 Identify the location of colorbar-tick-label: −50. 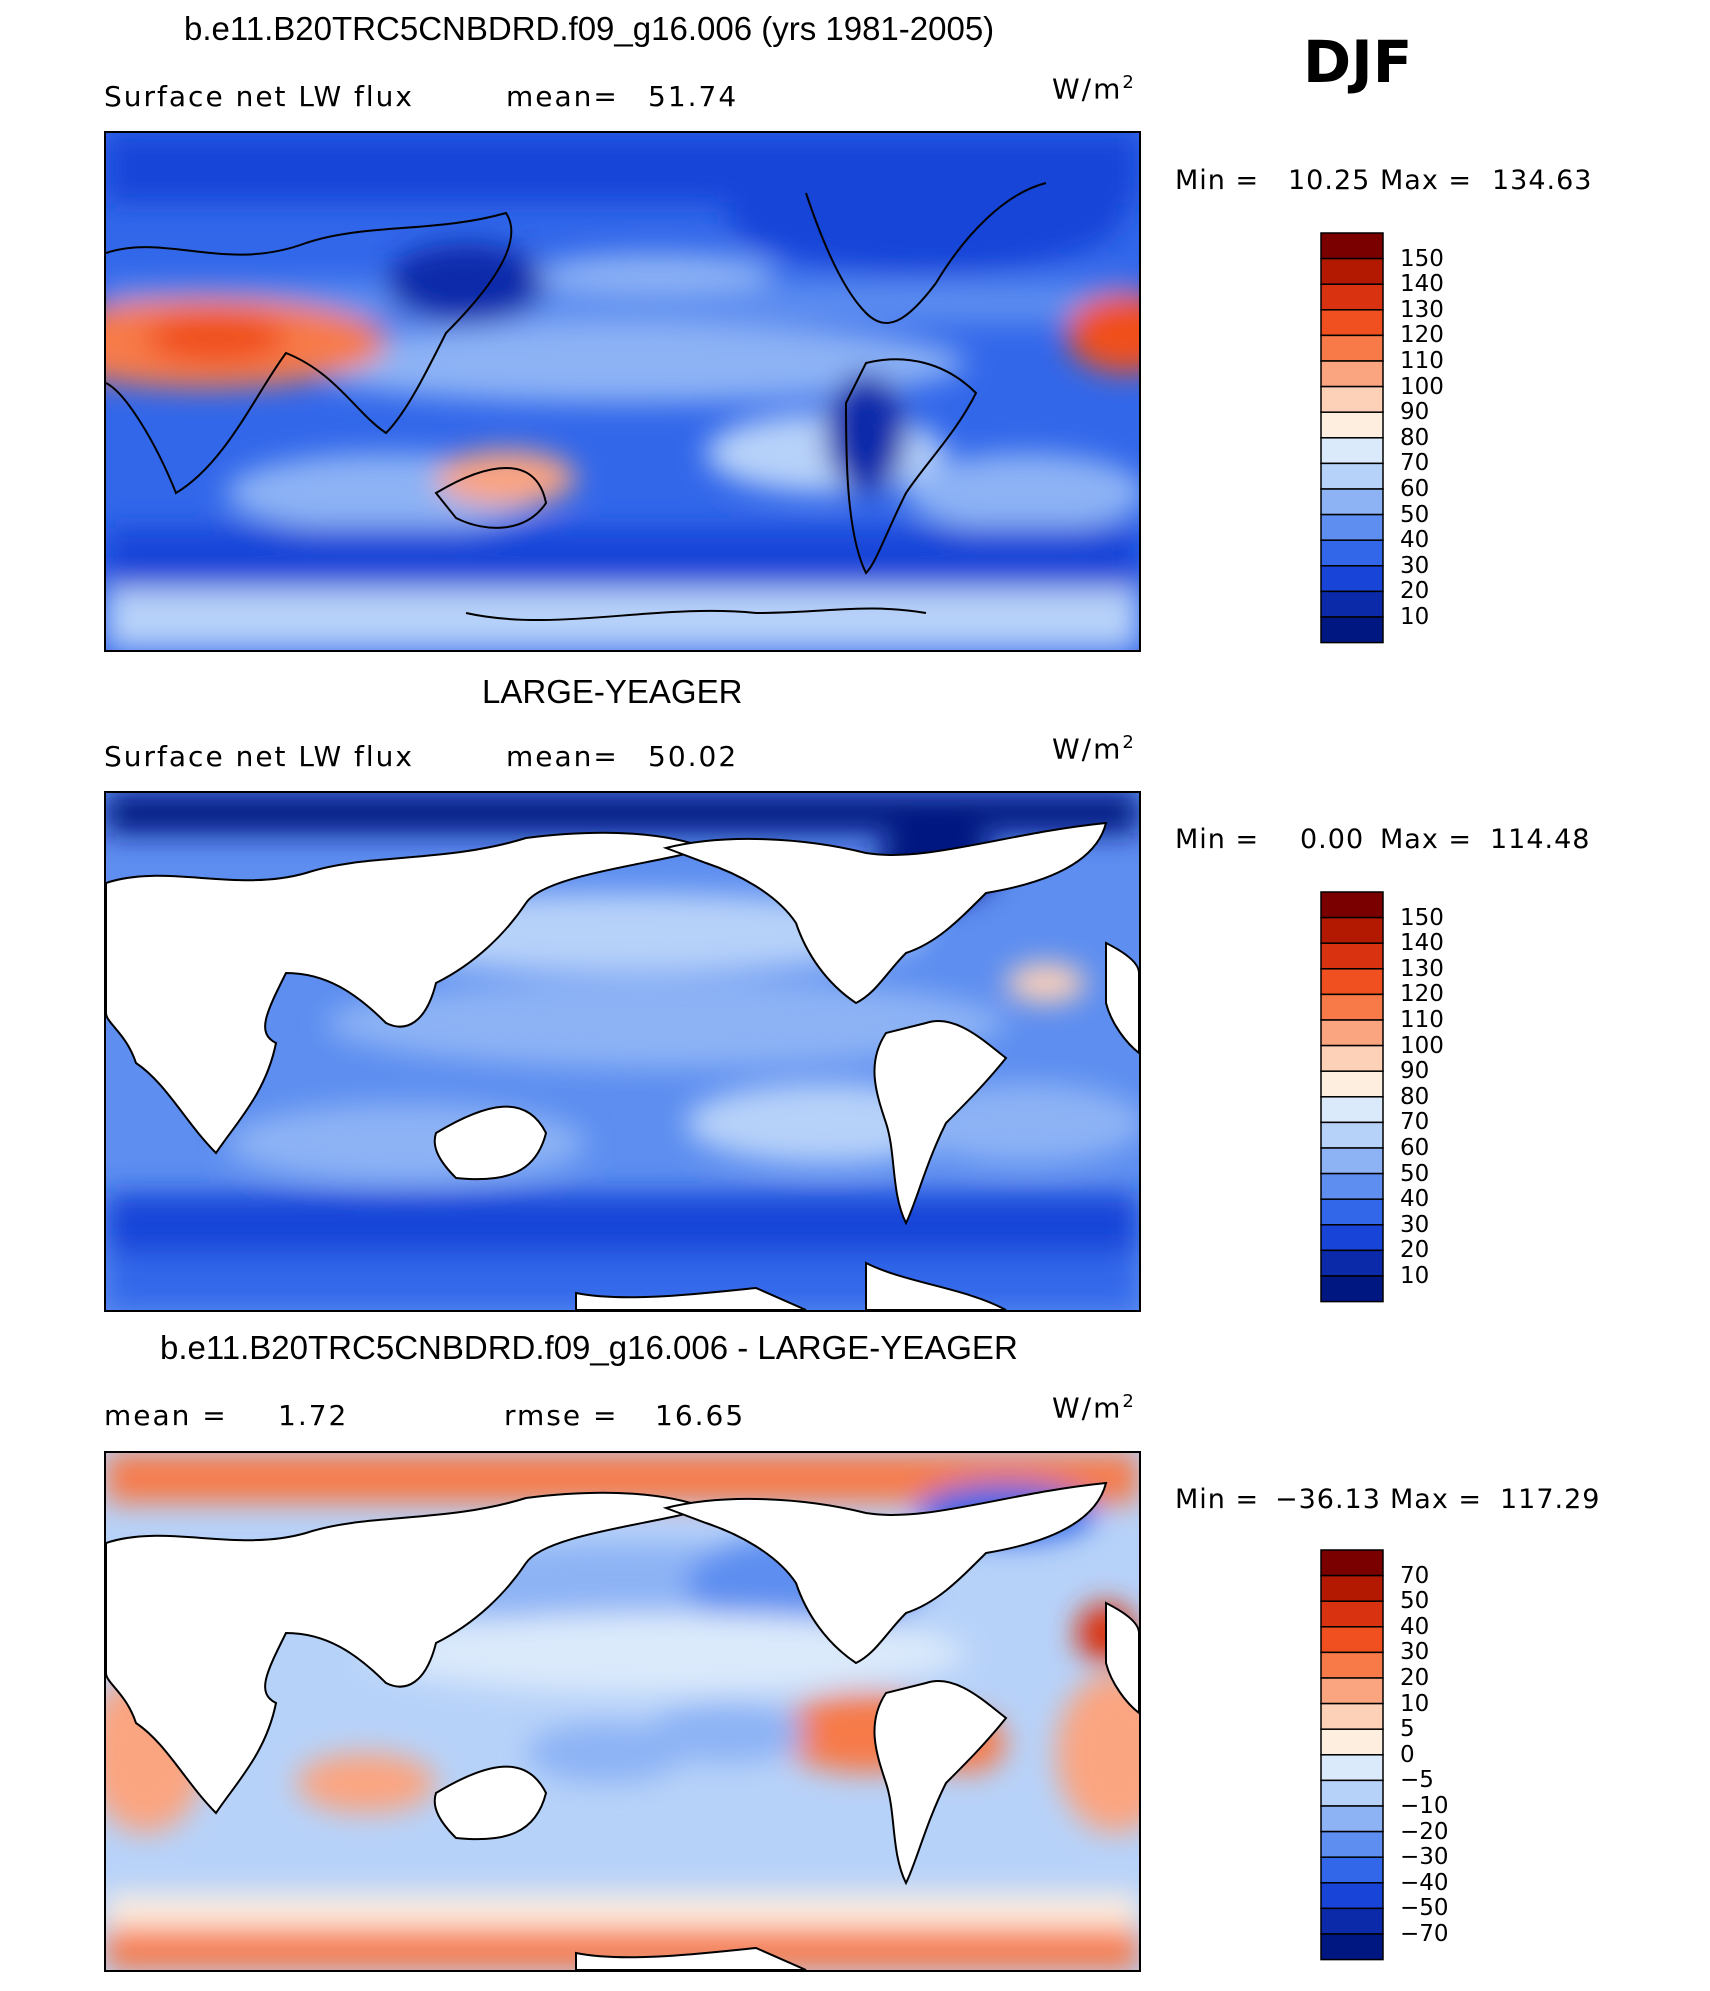
(1424, 1908).